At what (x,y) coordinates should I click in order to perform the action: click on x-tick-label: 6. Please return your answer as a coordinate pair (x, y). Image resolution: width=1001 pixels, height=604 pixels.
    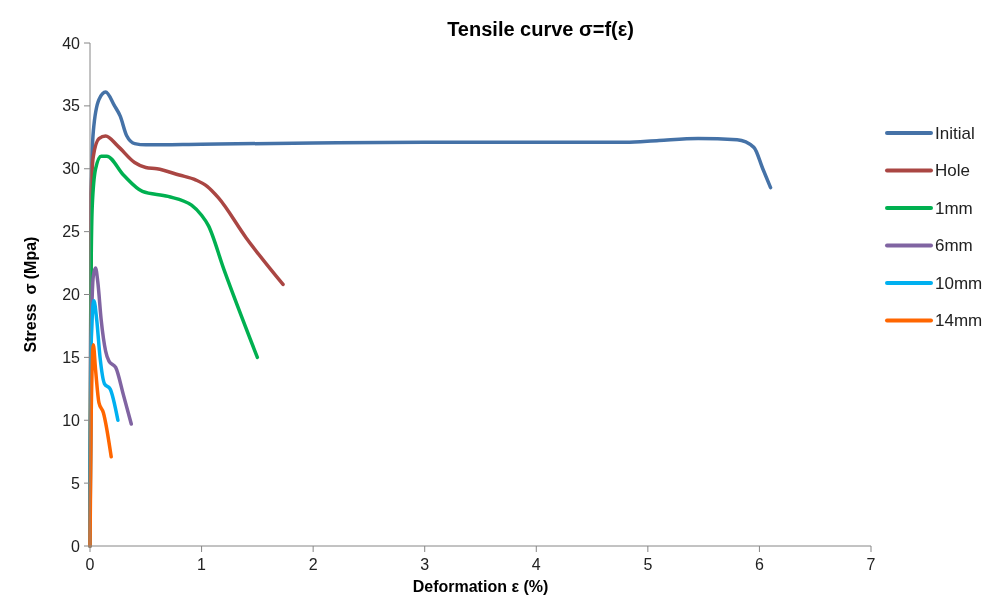
    Looking at the image, I should click on (759, 564).